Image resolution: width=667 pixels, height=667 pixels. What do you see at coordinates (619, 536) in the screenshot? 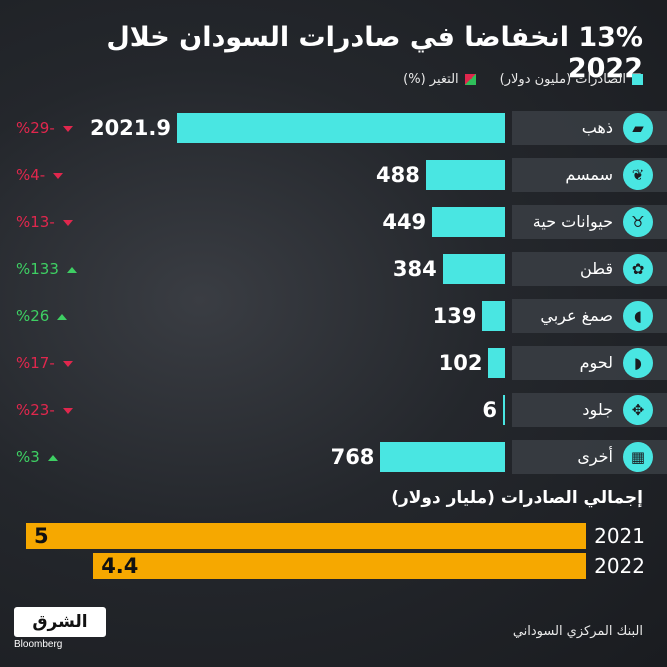
I see `total-year-label: 2021` at bounding box center [619, 536].